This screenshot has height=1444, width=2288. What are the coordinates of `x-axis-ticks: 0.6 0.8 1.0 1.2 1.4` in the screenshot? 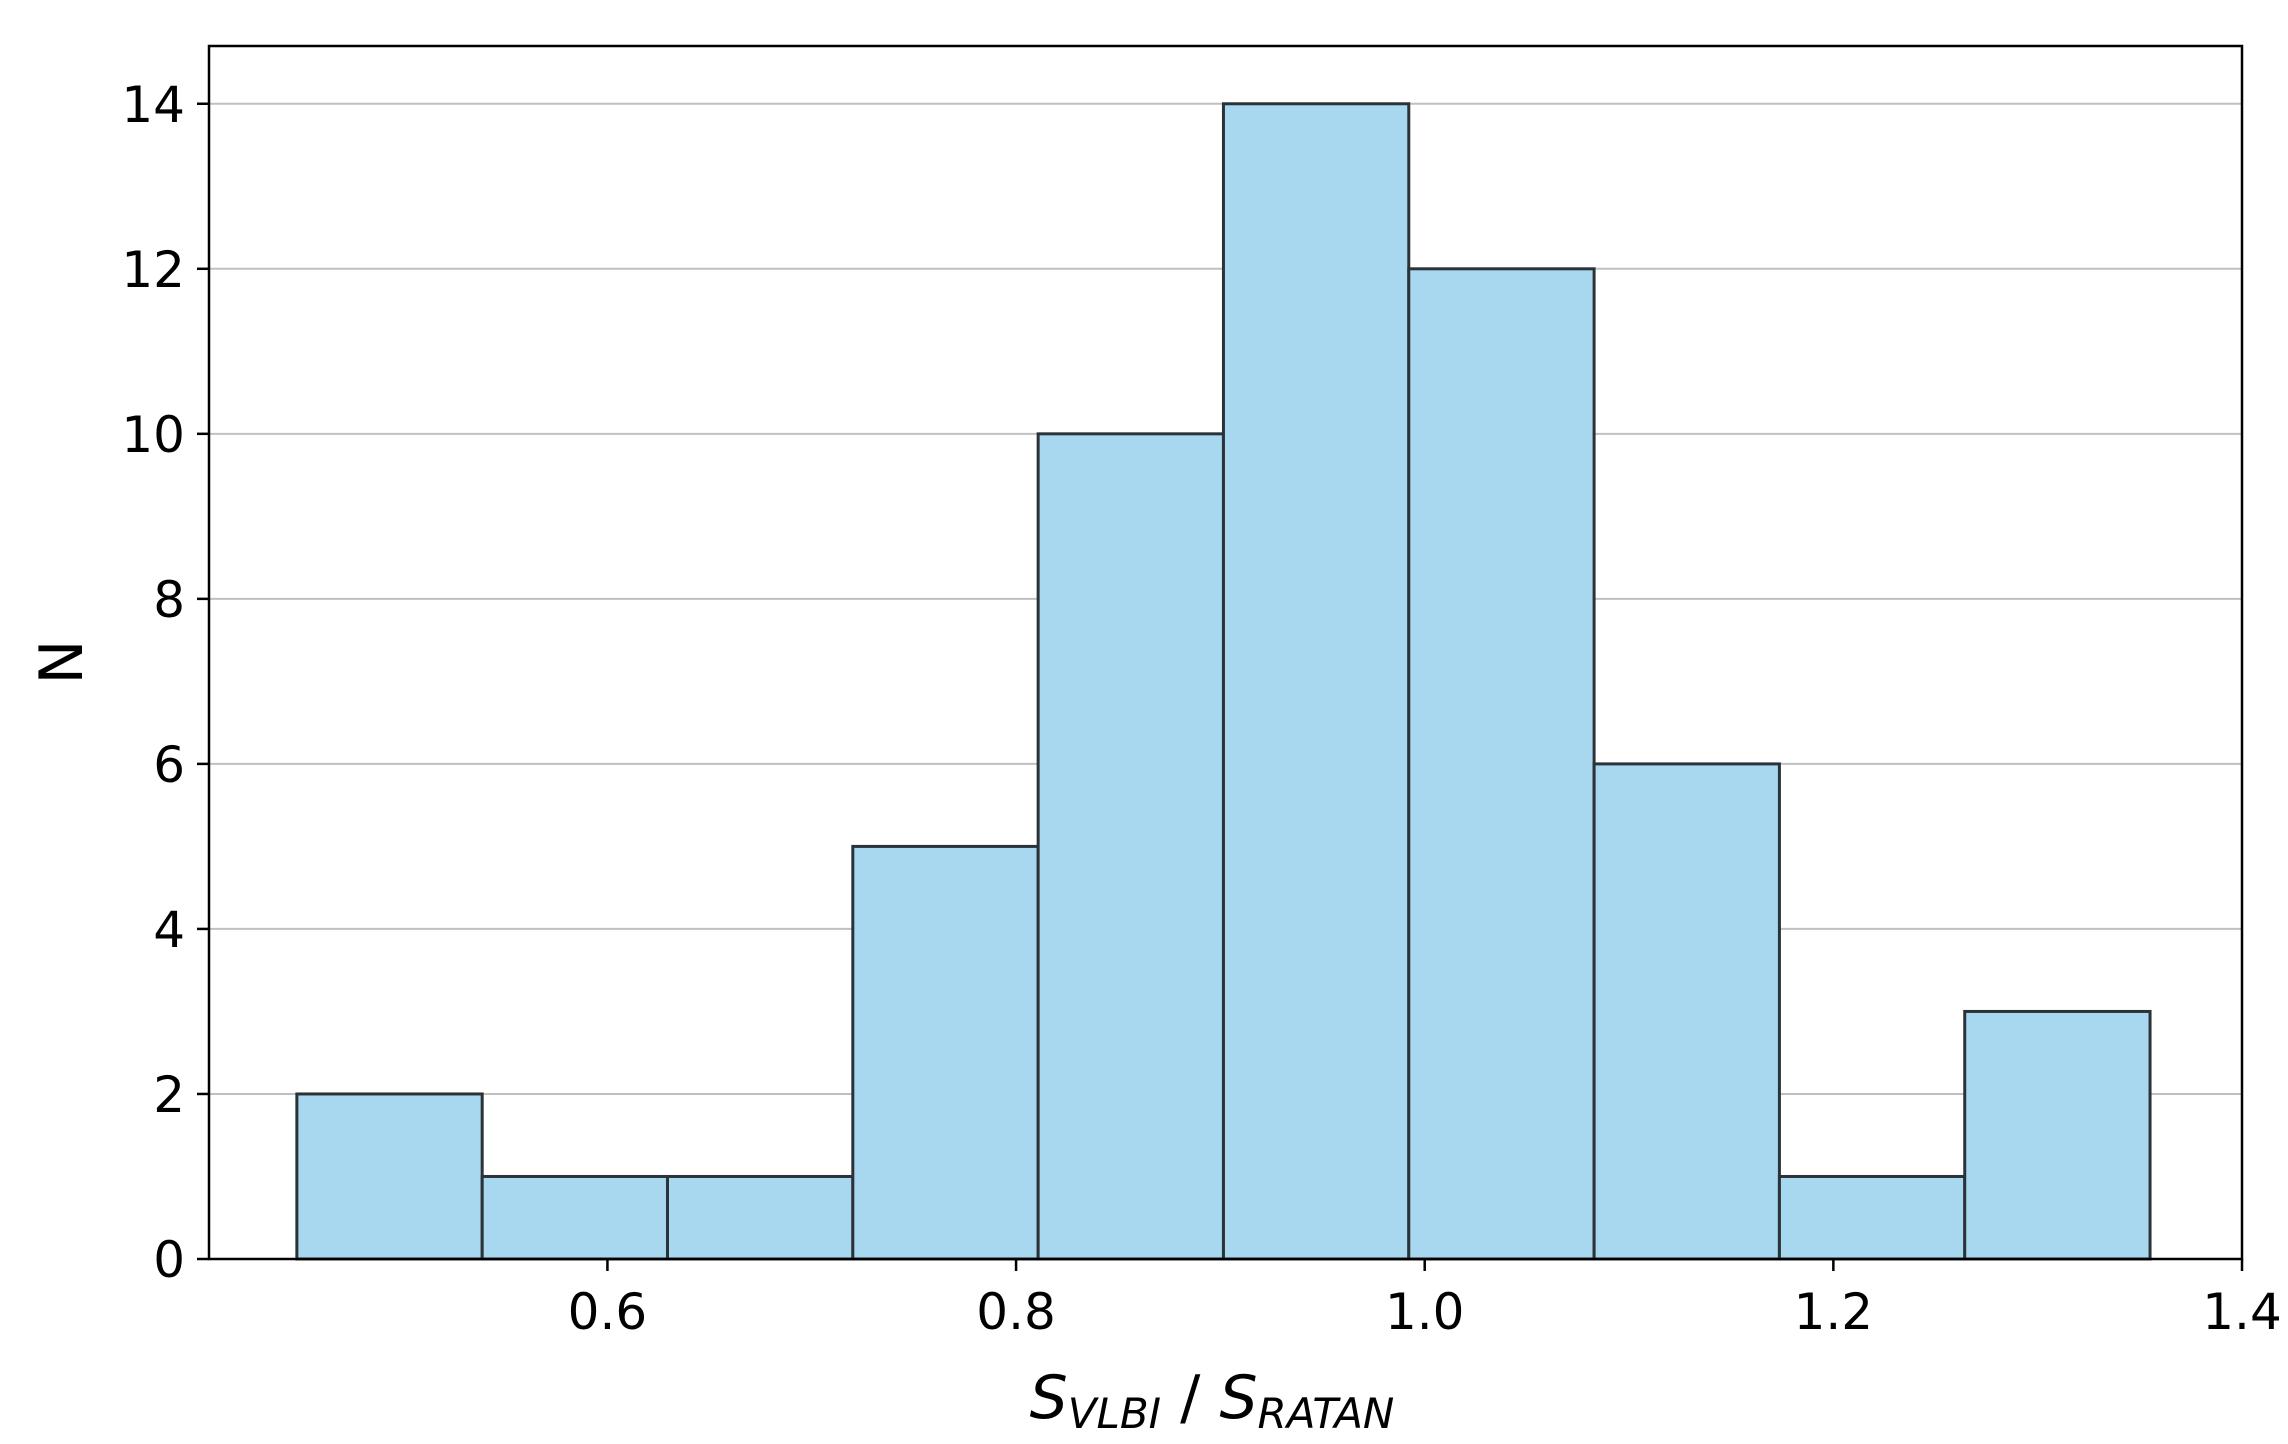 It's located at (1425, 1300).